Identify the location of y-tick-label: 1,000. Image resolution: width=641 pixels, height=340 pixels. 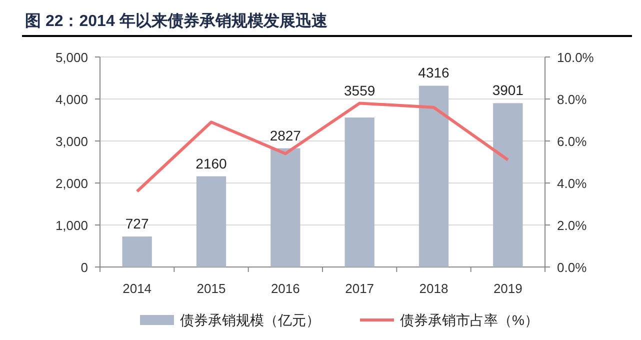
(71, 225).